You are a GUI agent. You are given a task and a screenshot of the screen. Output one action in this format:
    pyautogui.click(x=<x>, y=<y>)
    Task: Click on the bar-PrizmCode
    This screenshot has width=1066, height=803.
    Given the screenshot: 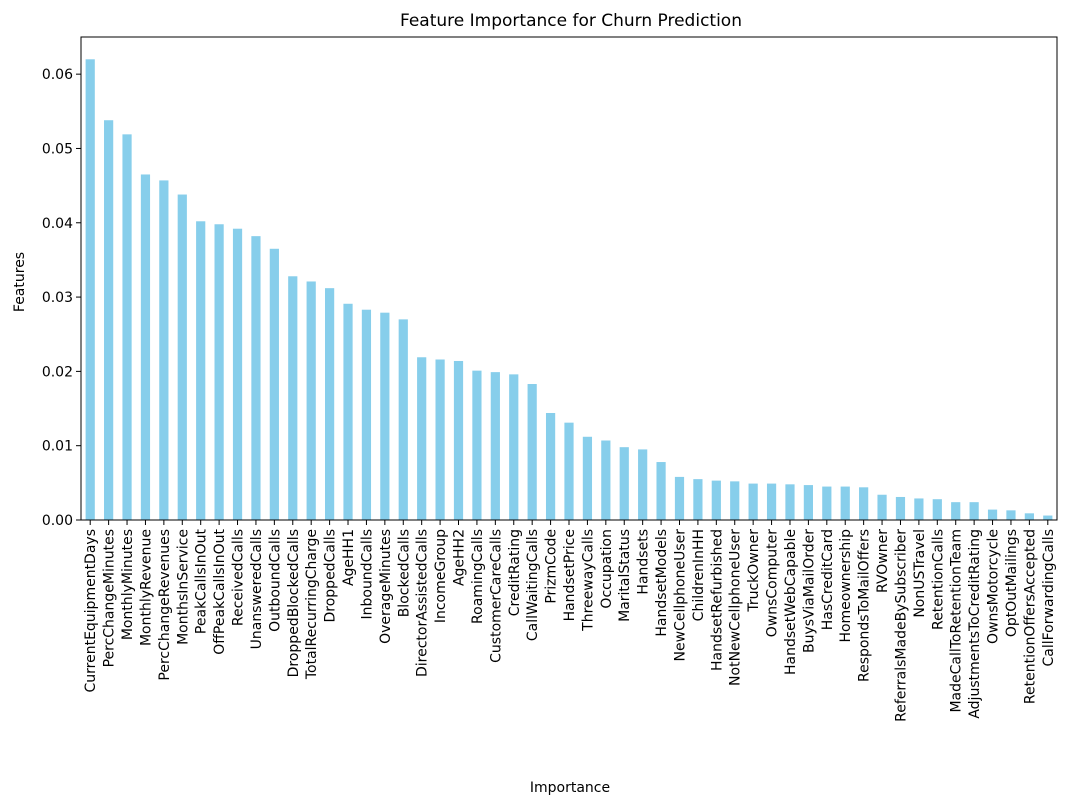 What is the action you would take?
    pyautogui.click(x=550, y=466)
    